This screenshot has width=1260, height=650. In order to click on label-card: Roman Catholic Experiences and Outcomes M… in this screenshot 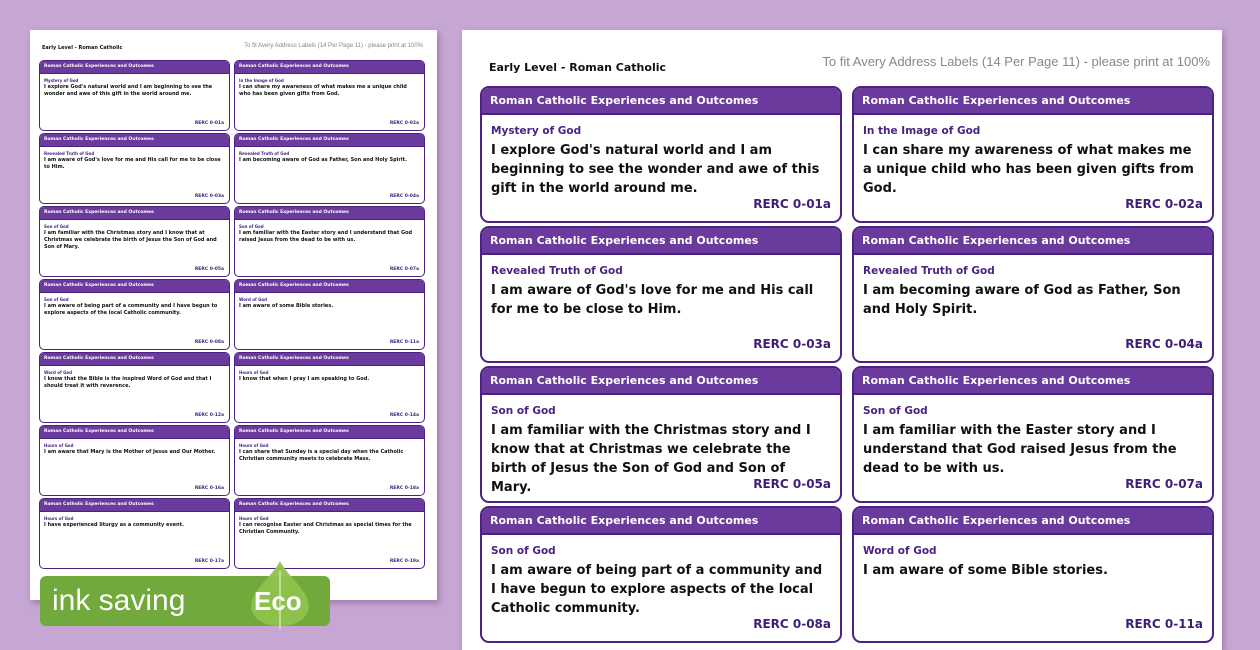, I will do `click(661, 154)`.